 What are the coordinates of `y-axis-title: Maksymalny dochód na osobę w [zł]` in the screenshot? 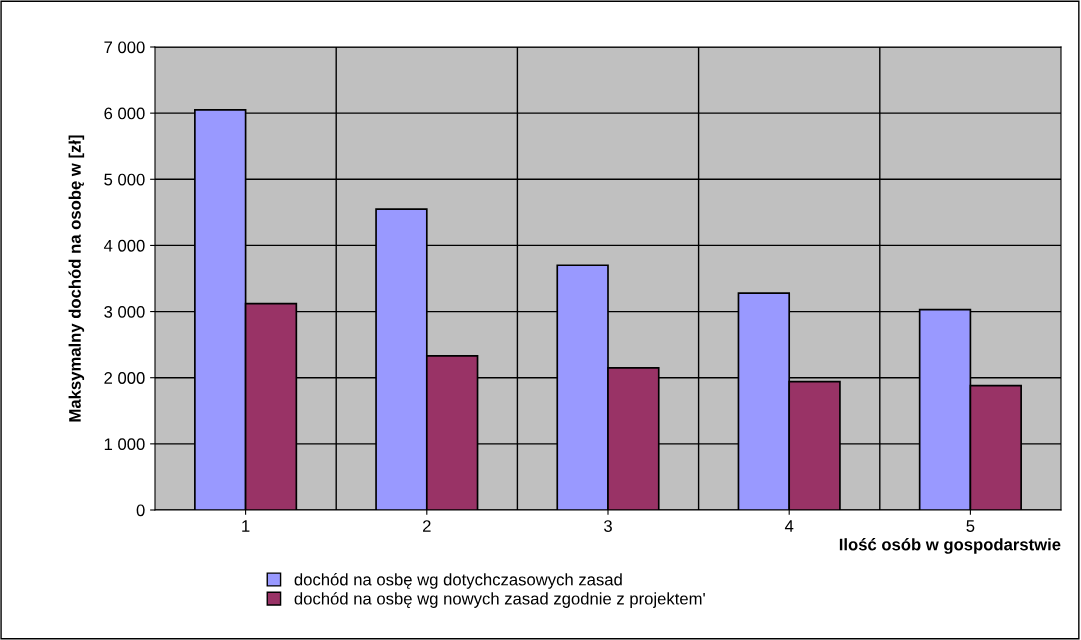 It's located at (76, 278).